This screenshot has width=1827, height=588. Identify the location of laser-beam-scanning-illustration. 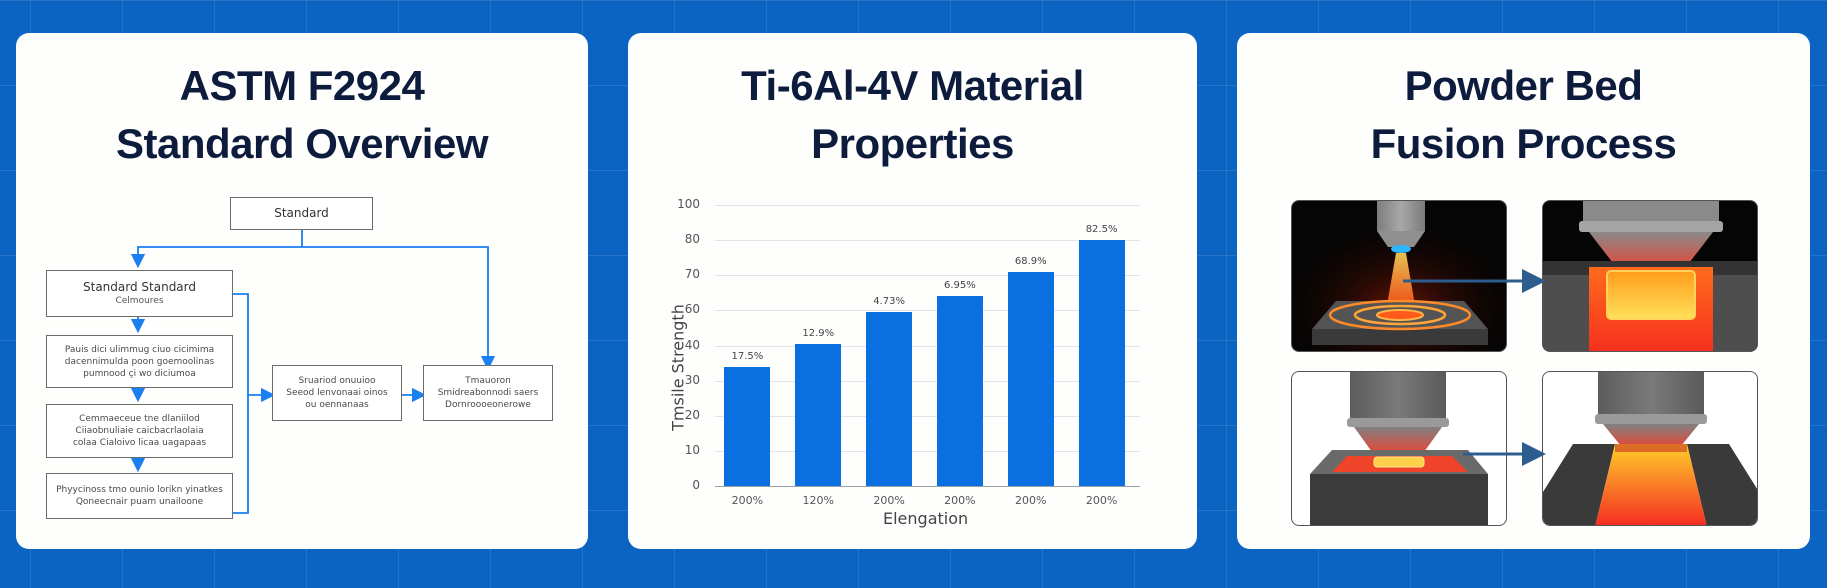
(1399, 276).